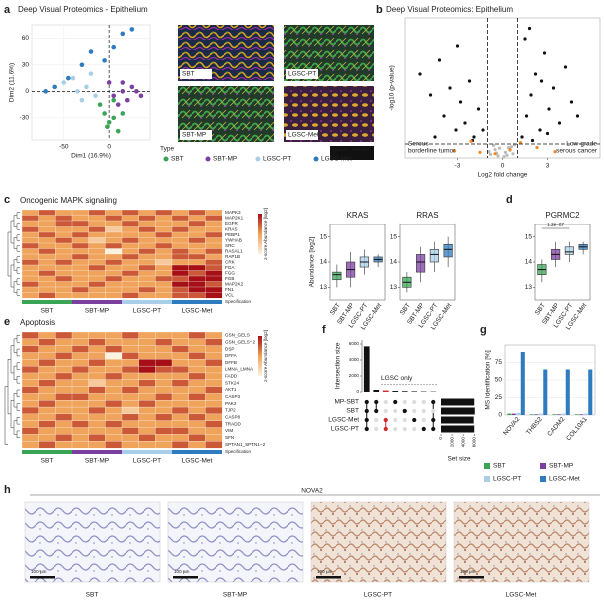  Describe the element at coordinates (231, 389) in the screenshot. I see `row-label: AKT1` at that location.